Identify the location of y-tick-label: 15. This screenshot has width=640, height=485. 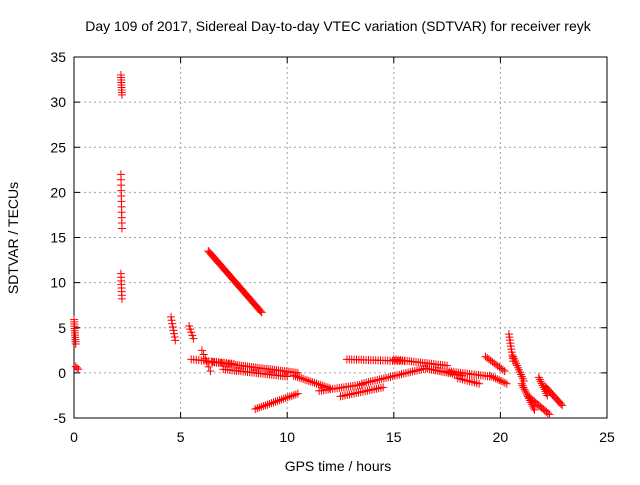
(58, 238).